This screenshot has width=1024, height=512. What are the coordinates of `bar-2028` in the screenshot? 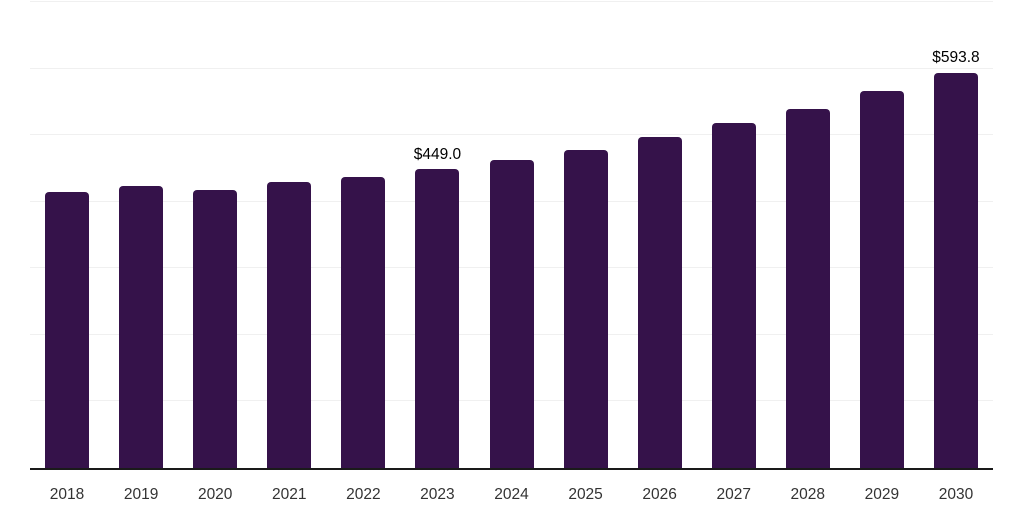 It's located at (807, 288).